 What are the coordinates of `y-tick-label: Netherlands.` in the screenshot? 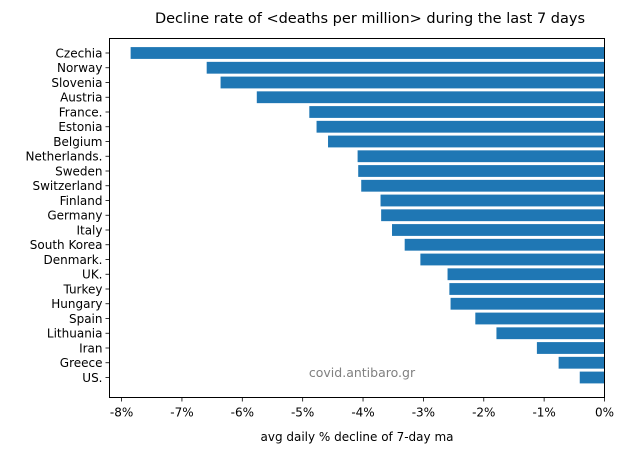 It's located at (64, 157).